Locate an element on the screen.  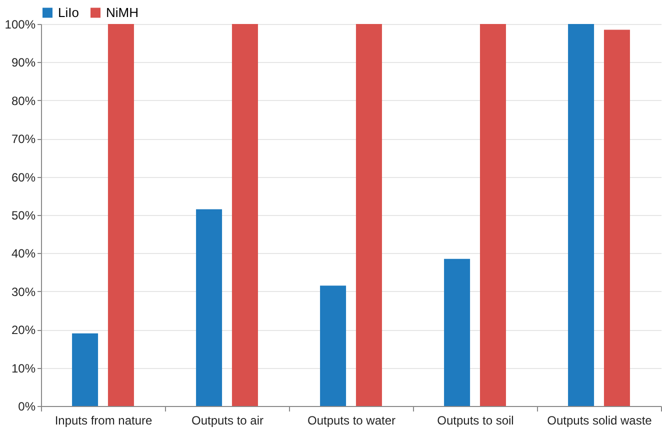
y-tick-label: 70% is located at coordinates (23, 139).